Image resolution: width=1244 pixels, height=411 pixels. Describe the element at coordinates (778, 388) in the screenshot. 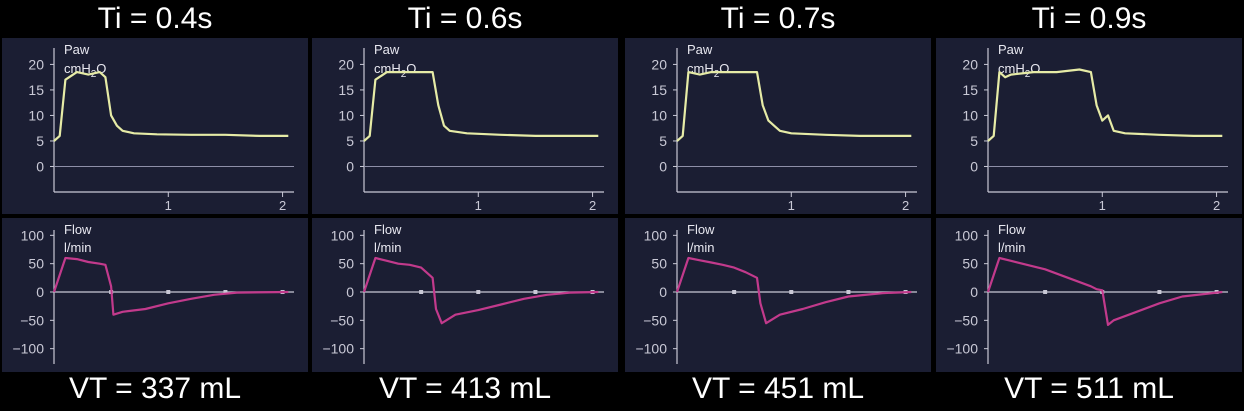

I see `tidal-volume-label: VT = 451 mL` at that location.